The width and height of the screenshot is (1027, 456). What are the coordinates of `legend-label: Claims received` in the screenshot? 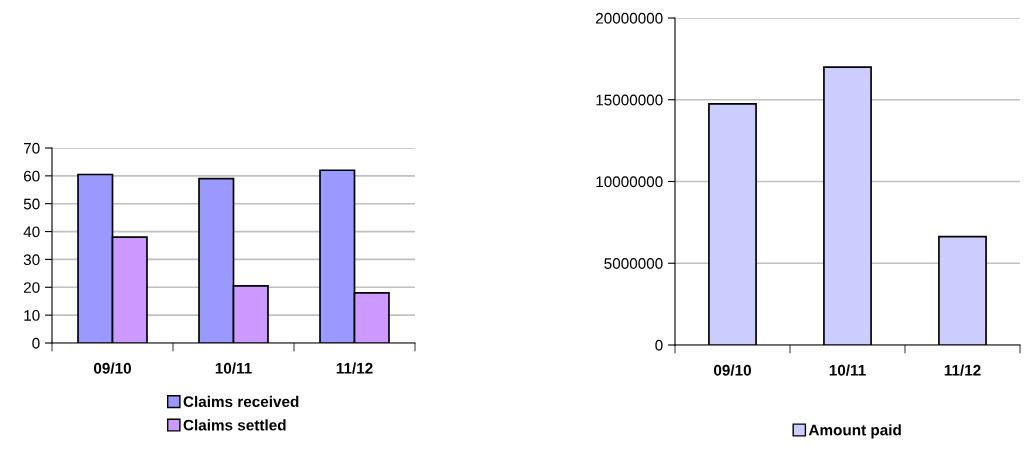 It's located at (241, 401).